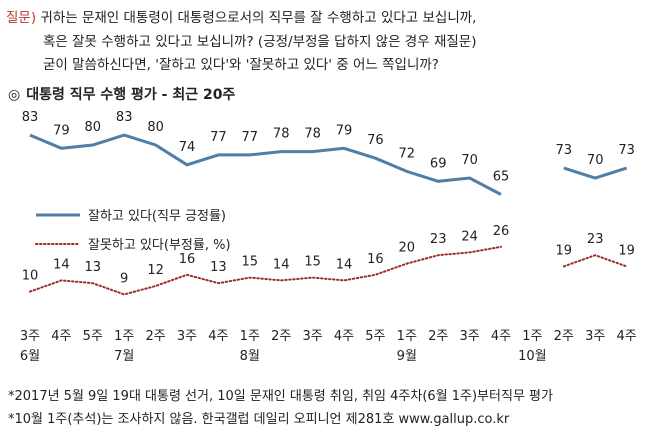  What do you see at coordinates (595, 239) in the screenshot?
I see `data-label-disapproval-18: 23` at bounding box center [595, 239].